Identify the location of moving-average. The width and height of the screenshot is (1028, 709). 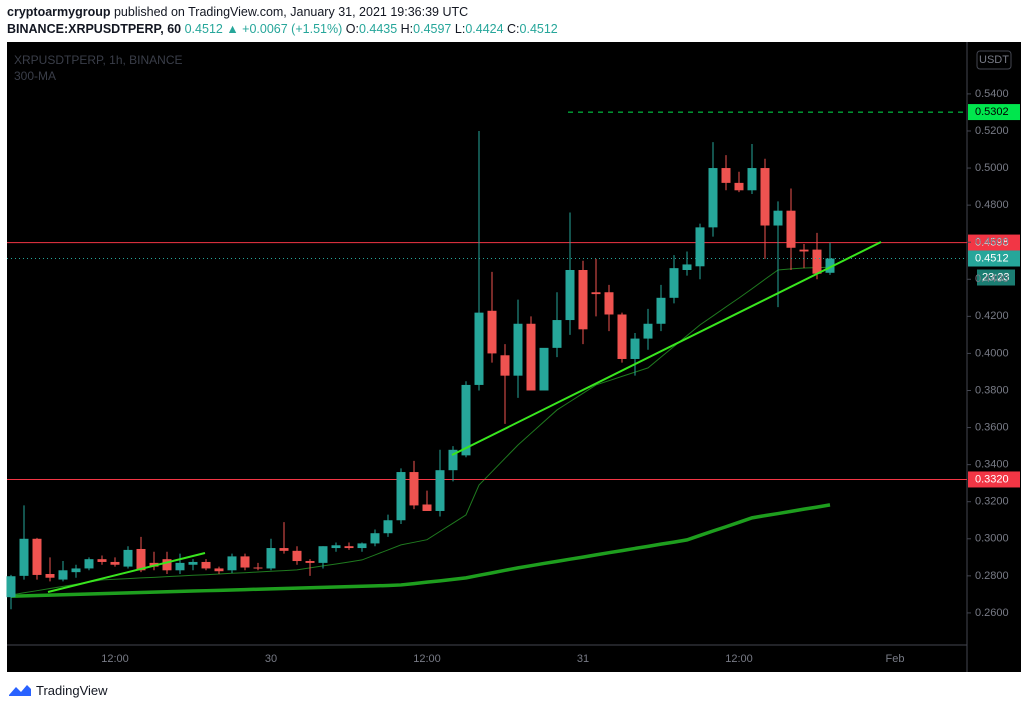
(420, 550).